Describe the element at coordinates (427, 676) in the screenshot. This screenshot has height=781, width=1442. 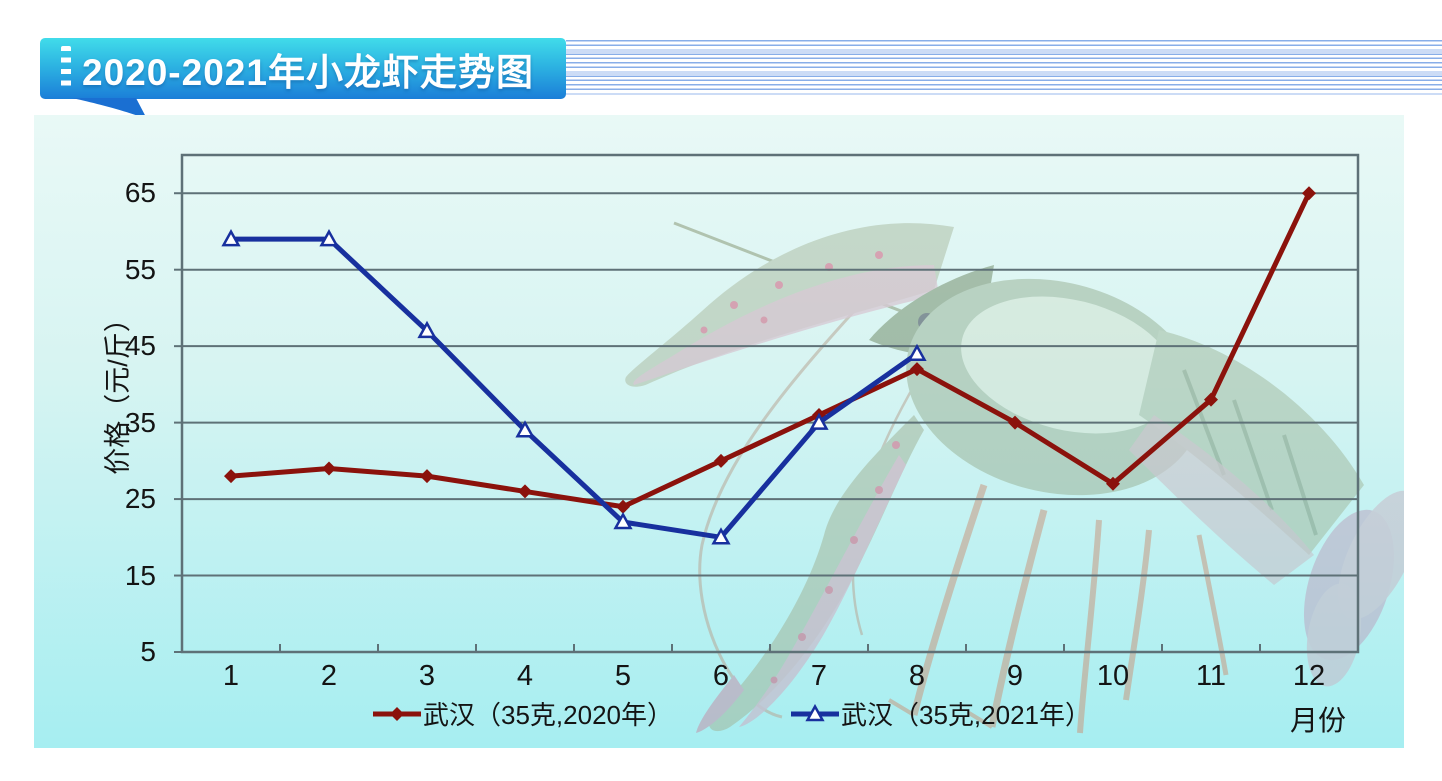
I see `x-tick-3: 3` at that location.